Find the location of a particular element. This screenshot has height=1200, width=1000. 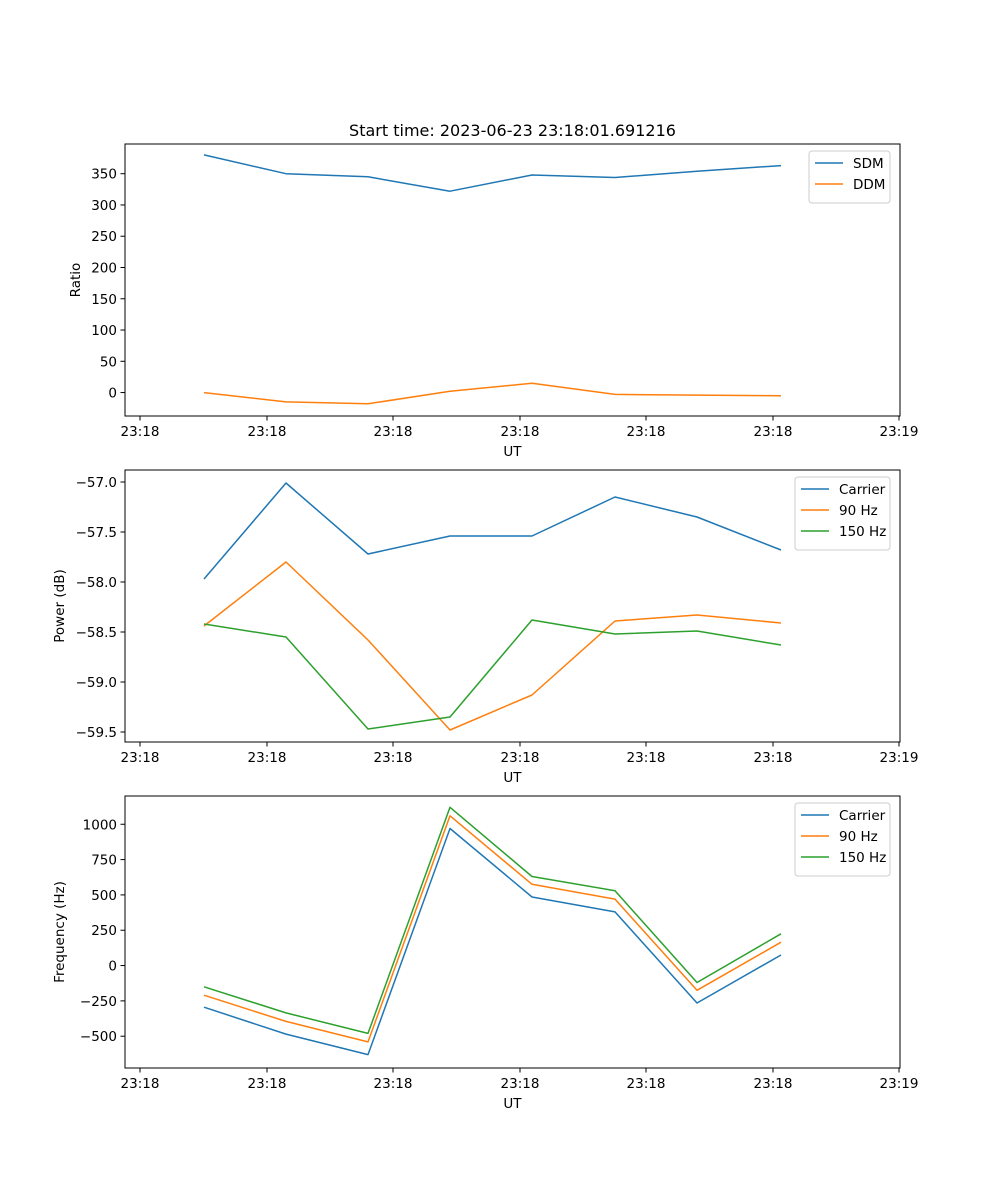

y-tick-label: 50 is located at coordinates (108, 362).